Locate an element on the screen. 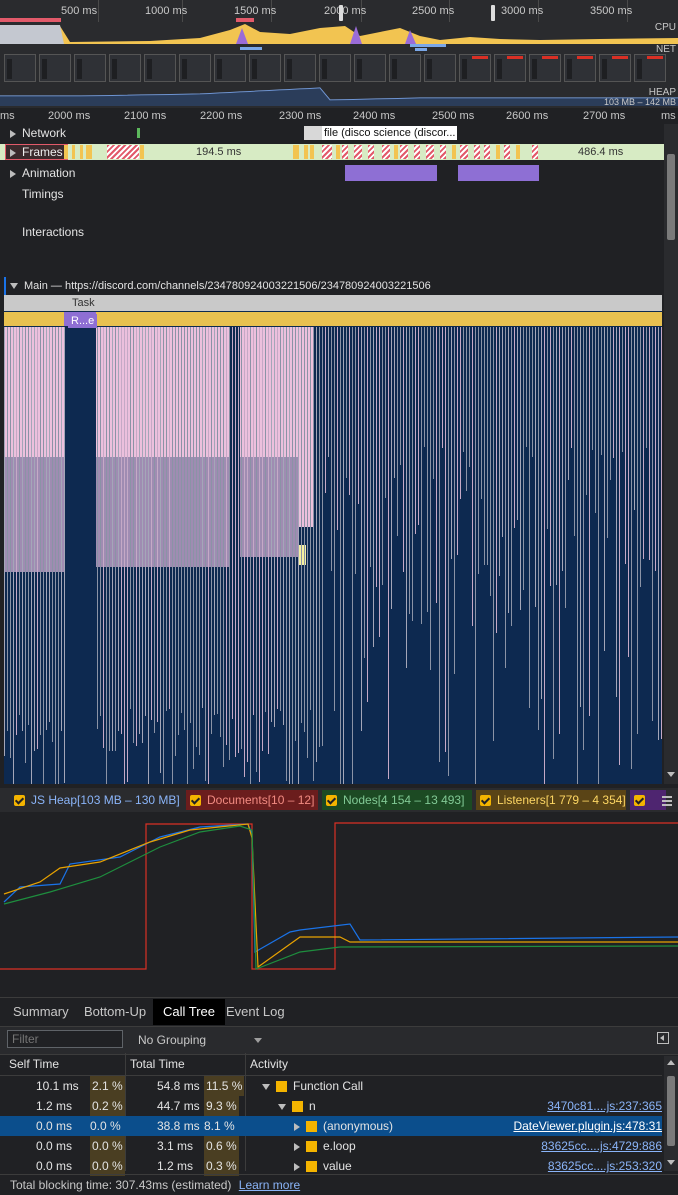 The image size is (678, 1195). checkbox-icon is located at coordinates (639, 801).